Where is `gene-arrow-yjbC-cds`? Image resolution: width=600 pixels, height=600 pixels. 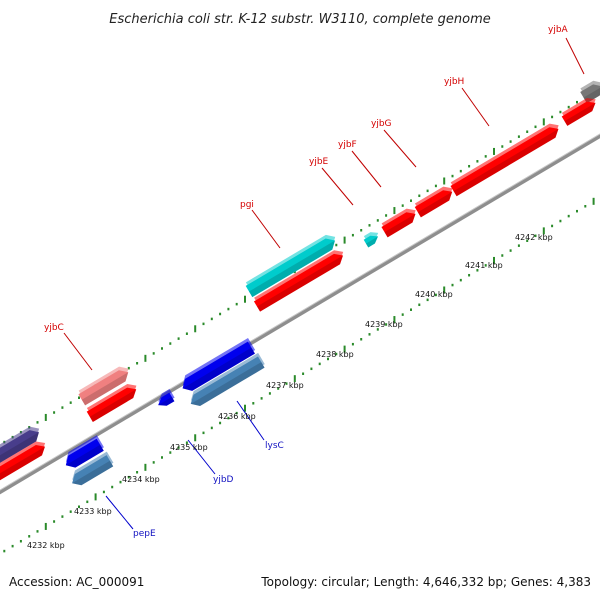
gene-arrow-yjbC-cds is located at coordinates (105, 384).